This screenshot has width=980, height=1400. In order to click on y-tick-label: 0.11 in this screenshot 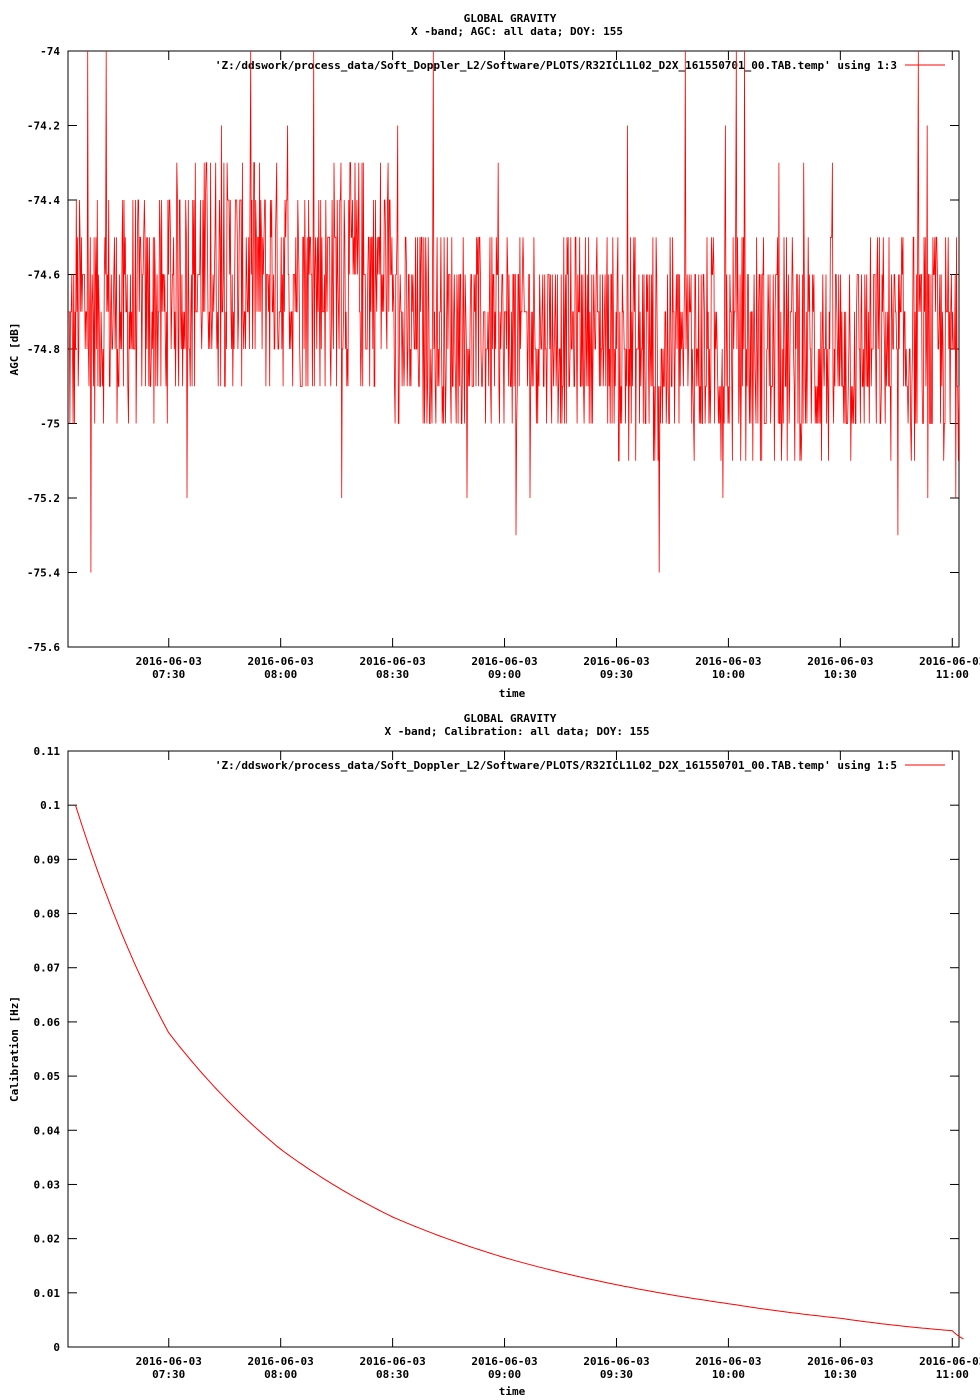, I will do `click(47, 751)`.